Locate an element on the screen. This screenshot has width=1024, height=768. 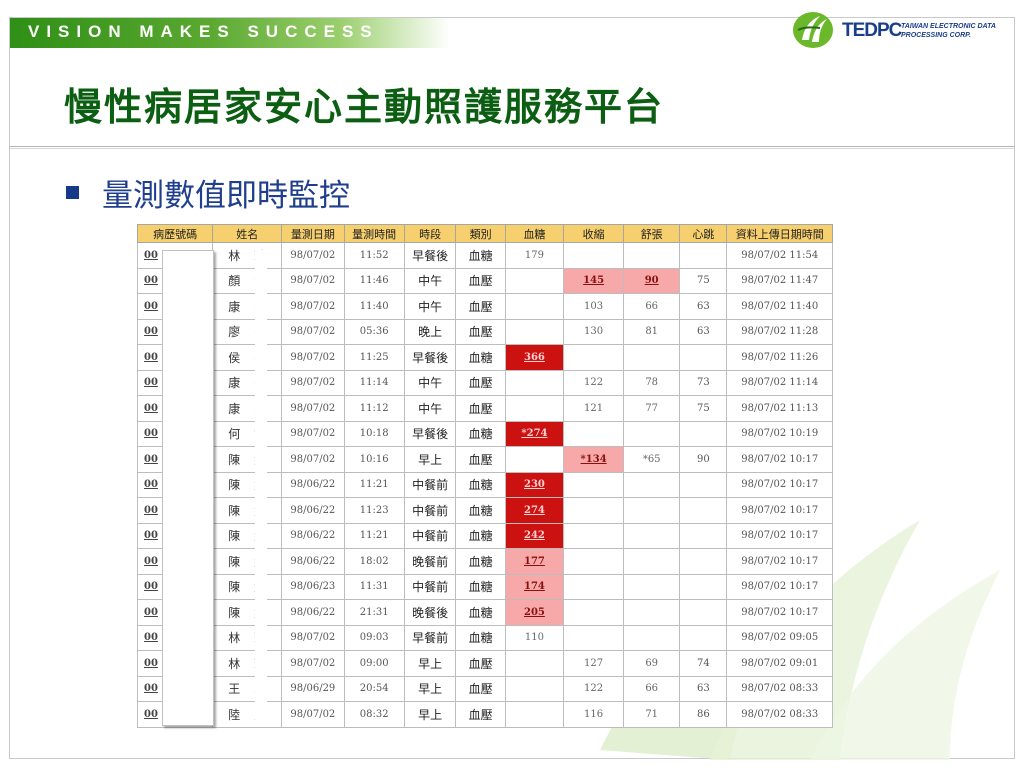
patient-name: 康姿 is located at coordinates (247, 306).